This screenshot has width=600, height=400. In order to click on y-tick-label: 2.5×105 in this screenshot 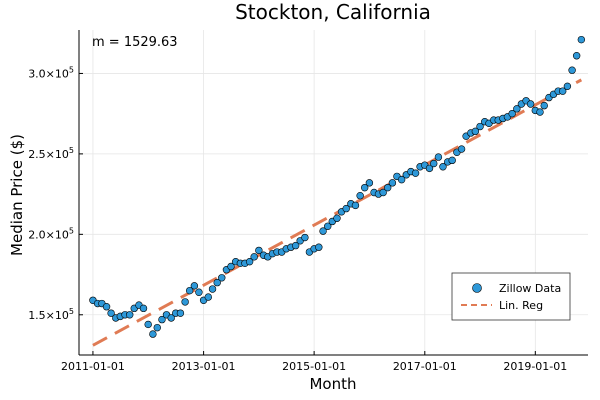, I will do `click(51, 153)`.